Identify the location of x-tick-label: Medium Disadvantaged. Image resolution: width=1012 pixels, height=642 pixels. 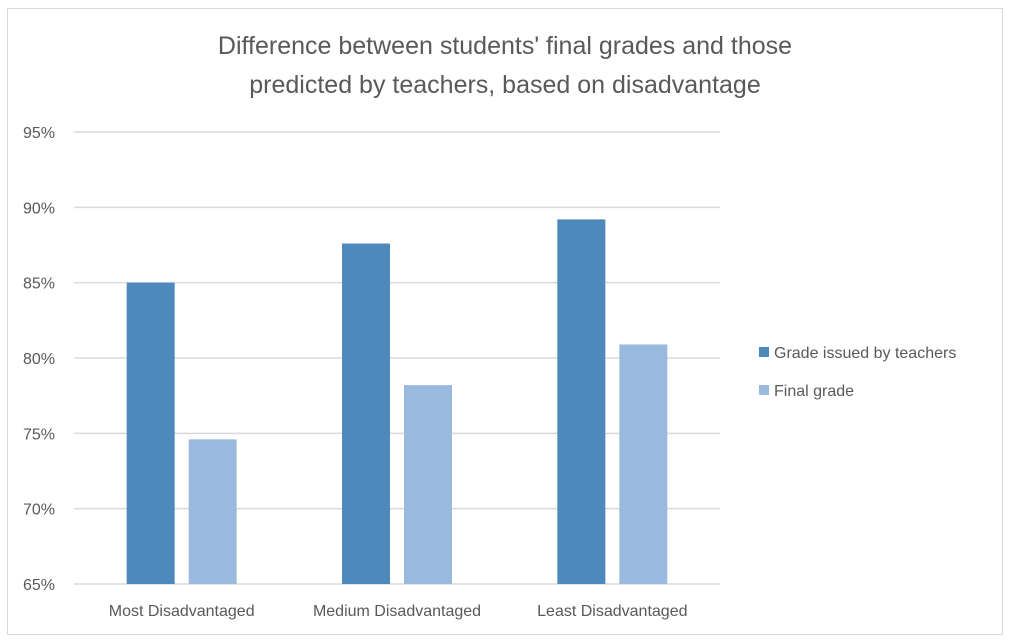
(397, 611).